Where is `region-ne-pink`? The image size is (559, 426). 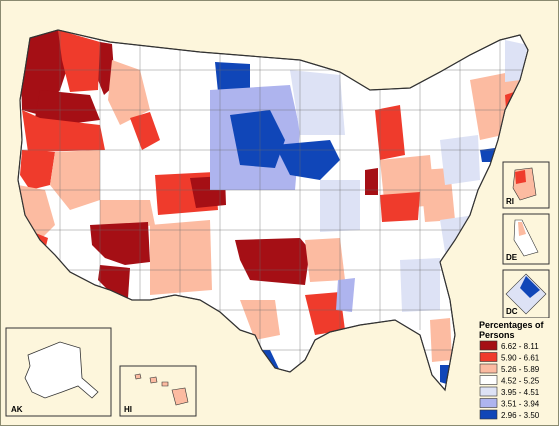
region-ne-pink is located at coordinates (497, 105).